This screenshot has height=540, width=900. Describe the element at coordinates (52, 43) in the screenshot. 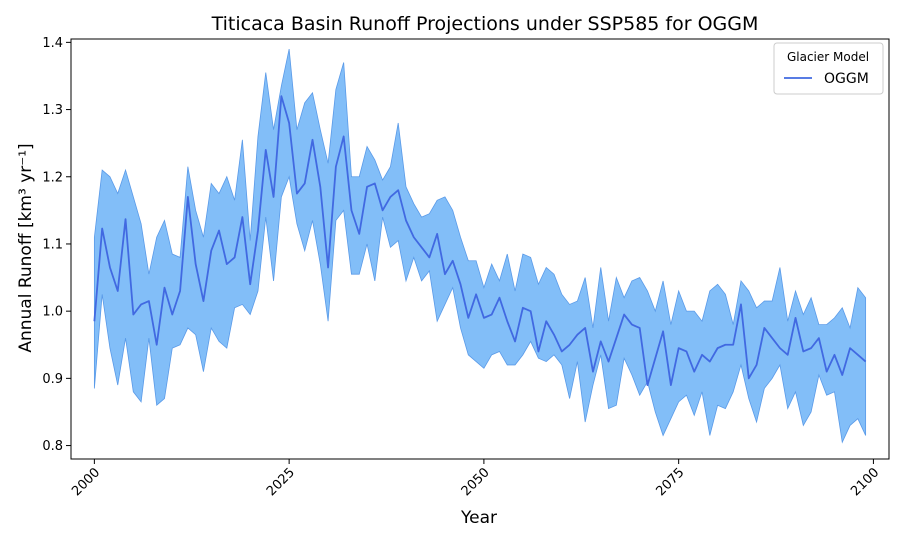

I see `y-tick-label-1.4: 1.4` at that location.